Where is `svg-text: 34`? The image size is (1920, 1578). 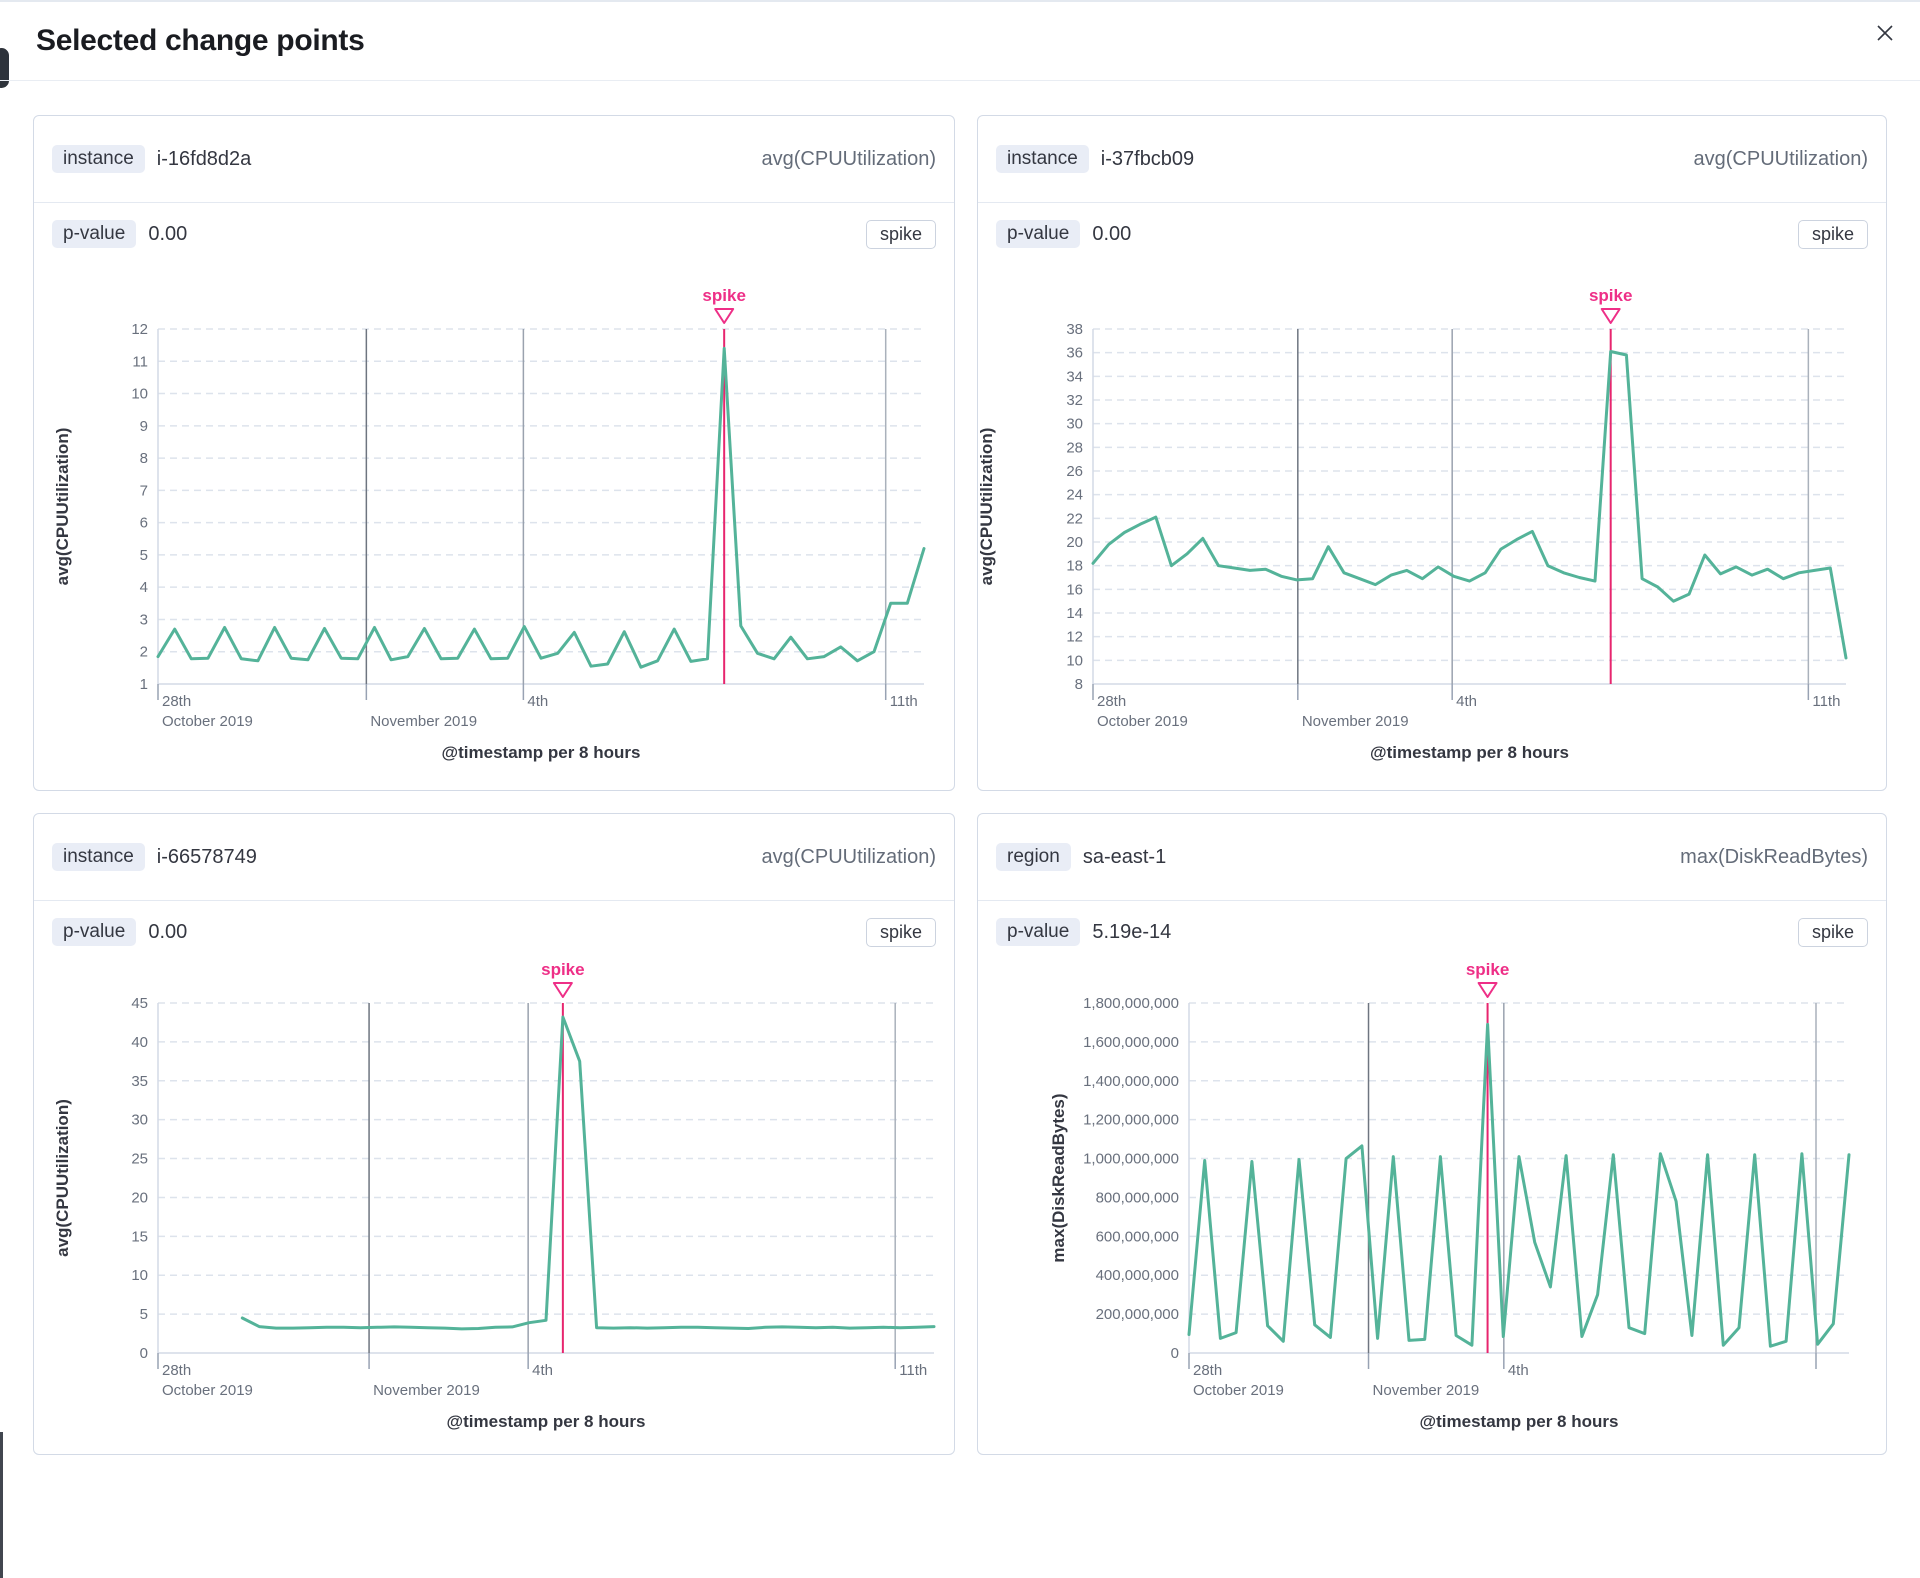
svg-text: 34 is located at coordinates (1074, 376).